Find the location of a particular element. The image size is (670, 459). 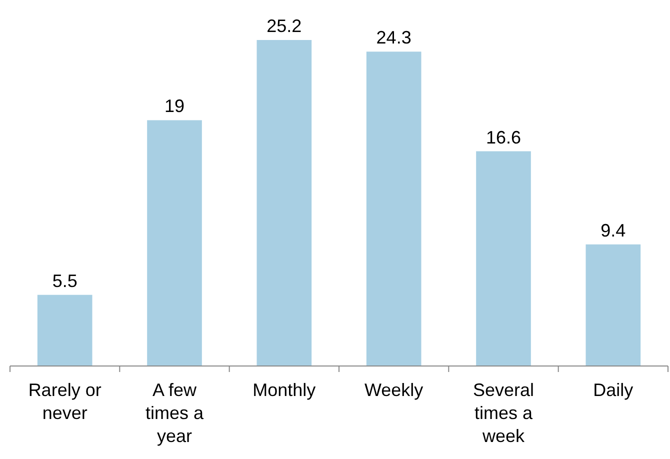

x-tick-label: Weekly is located at coordinates (394, 390).